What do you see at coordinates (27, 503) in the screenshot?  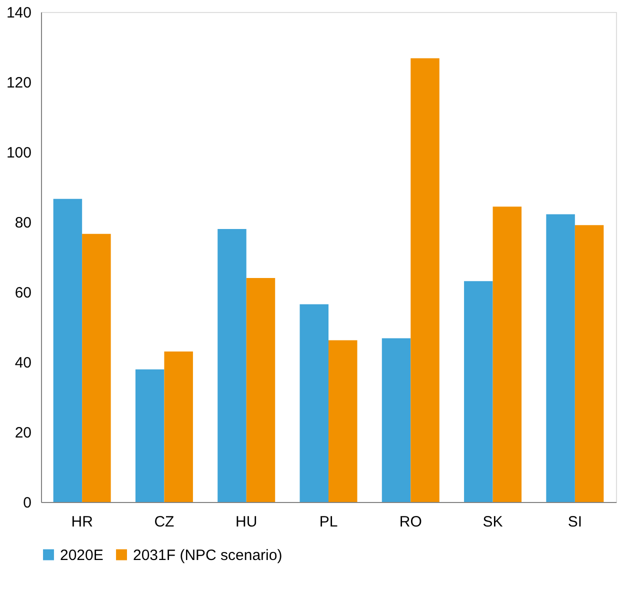 I see `y-tick-label: 0` at bounding box center [27, 503].